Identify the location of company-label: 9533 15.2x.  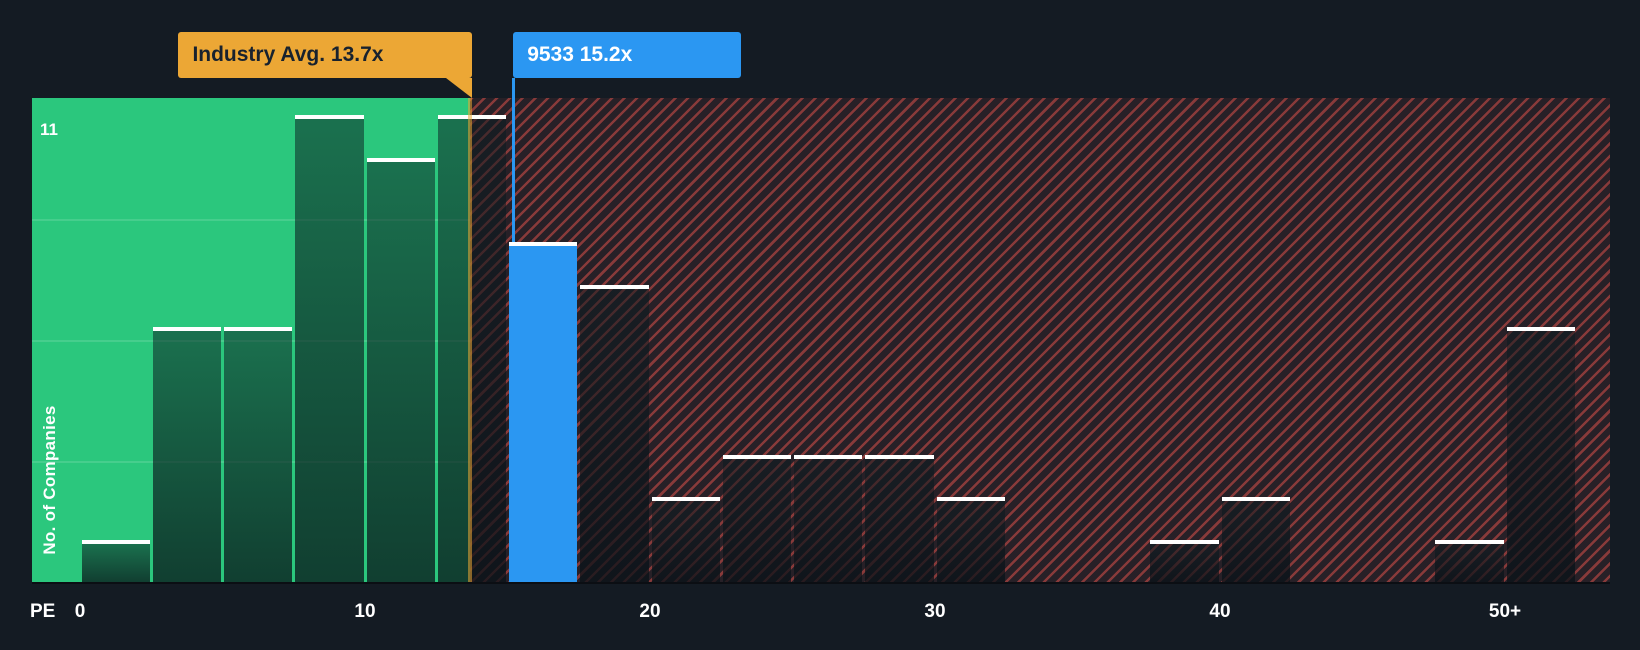
(580, 54).